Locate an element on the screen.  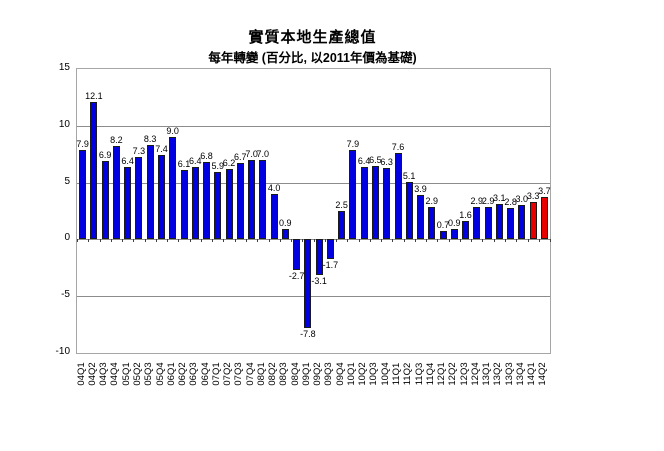
x-tick-label: 09Q4 is located at coordinates (340, 374).